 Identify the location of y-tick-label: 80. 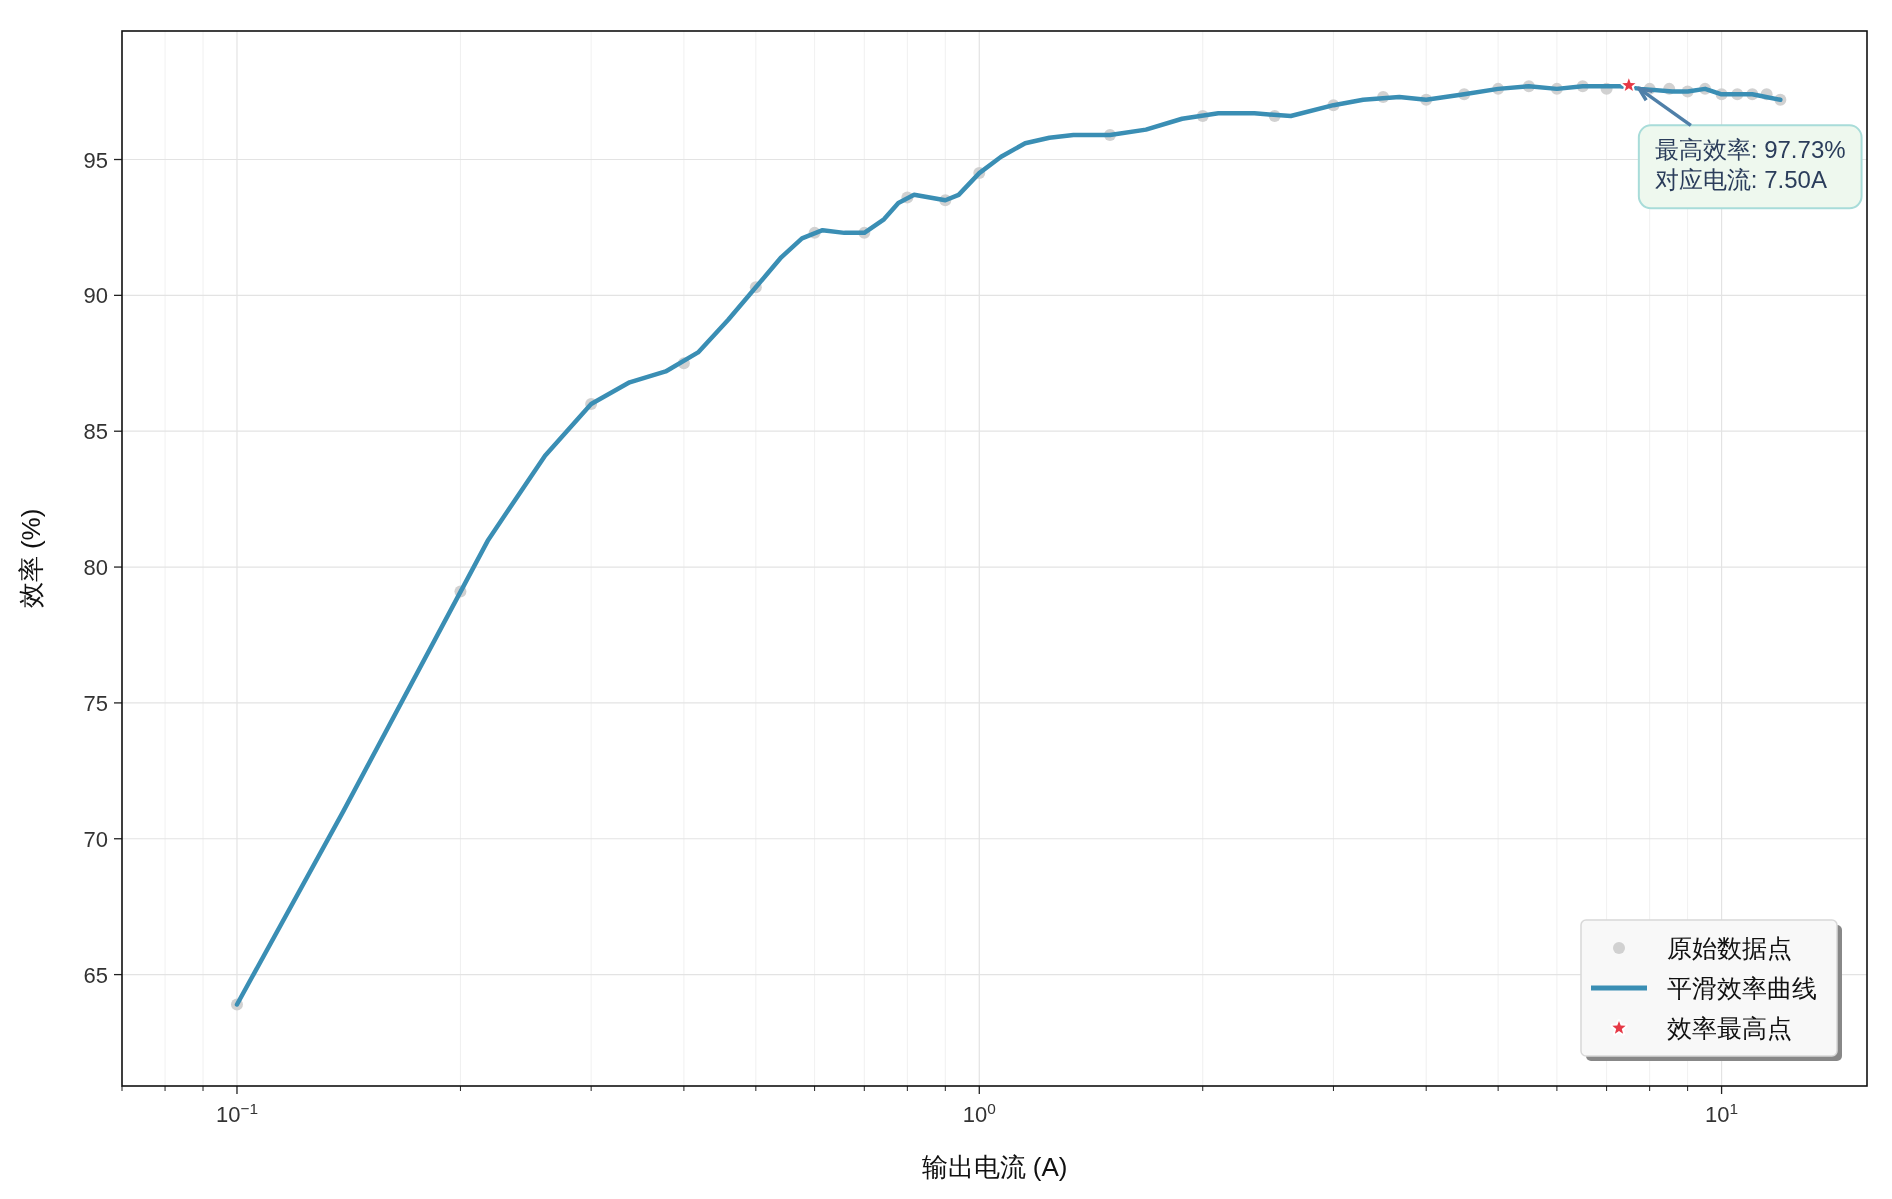
(95, 568).